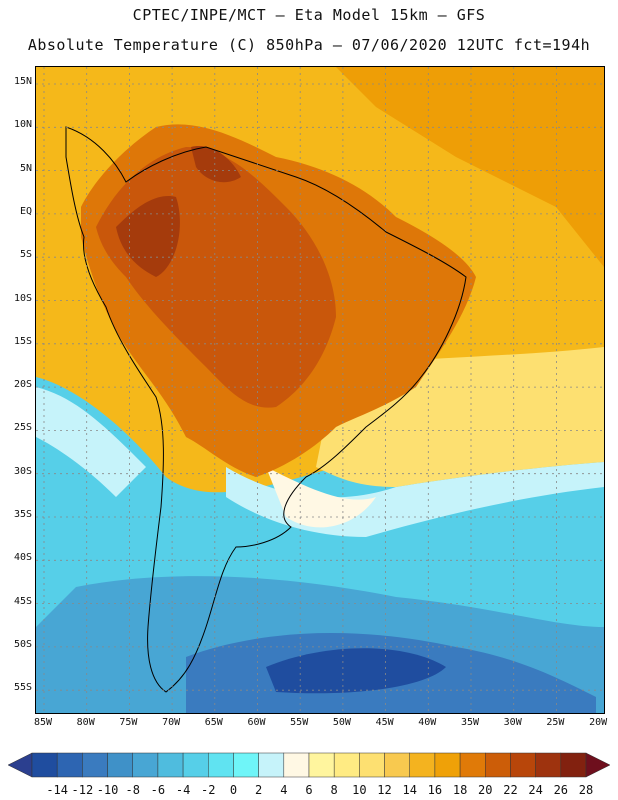  Describe the element at coordinates (510, 790) in the screenshot. I see `colorbar-label: 22` at that location.